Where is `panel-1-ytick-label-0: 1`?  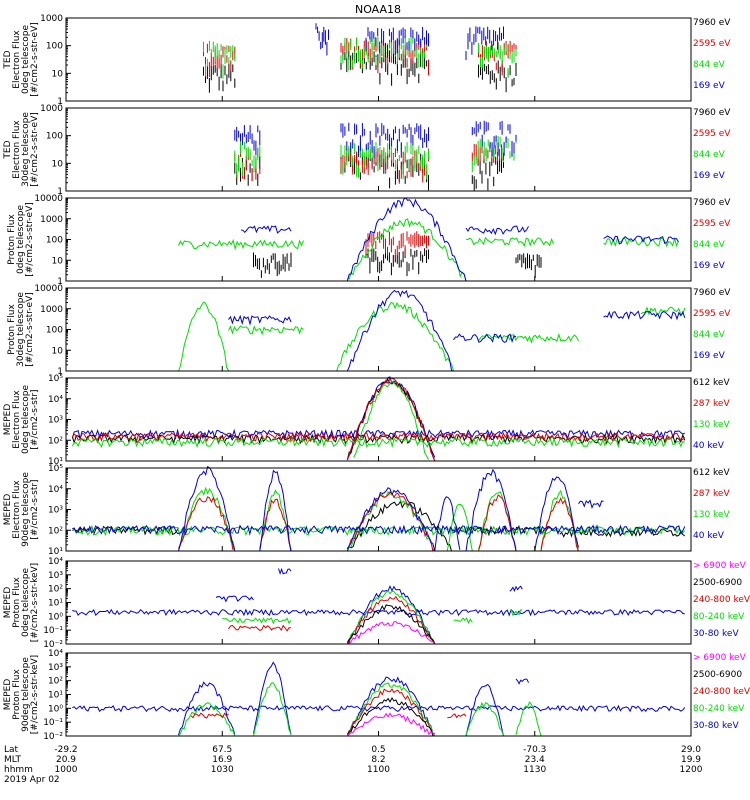 panel-1-ytick-label-0: 1 is located at coordinates (60, 102).